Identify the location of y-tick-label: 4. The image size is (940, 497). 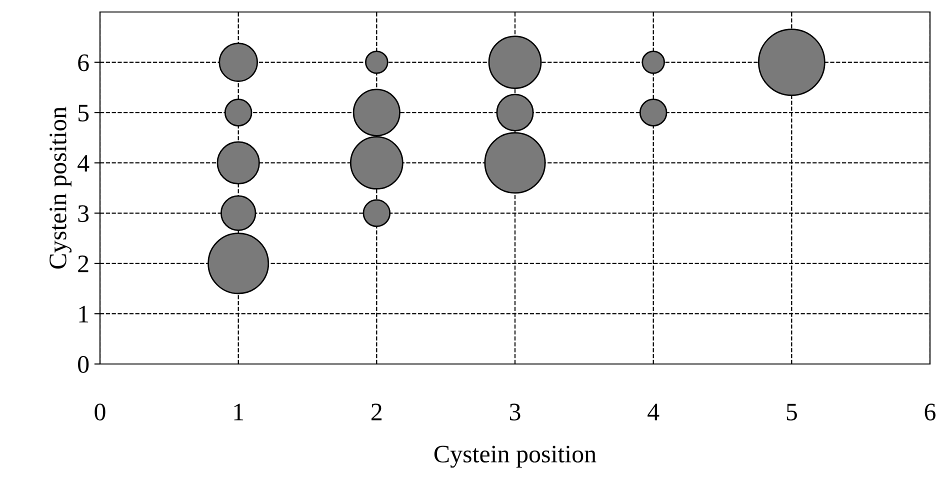
(84, 163).